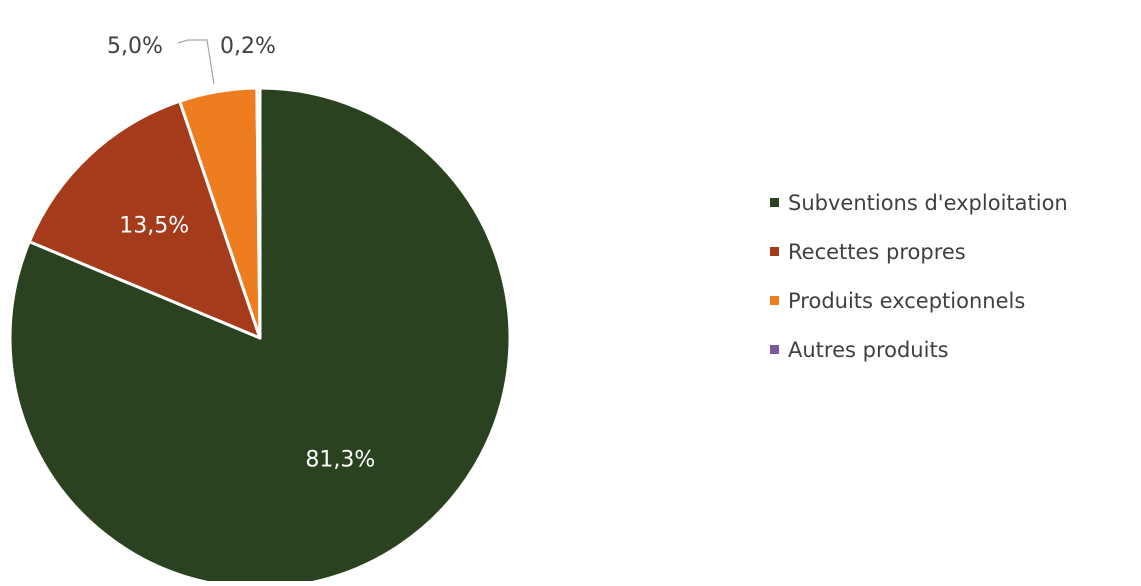  I want to click on legend-item: Recettes propres, so click(919, 251).